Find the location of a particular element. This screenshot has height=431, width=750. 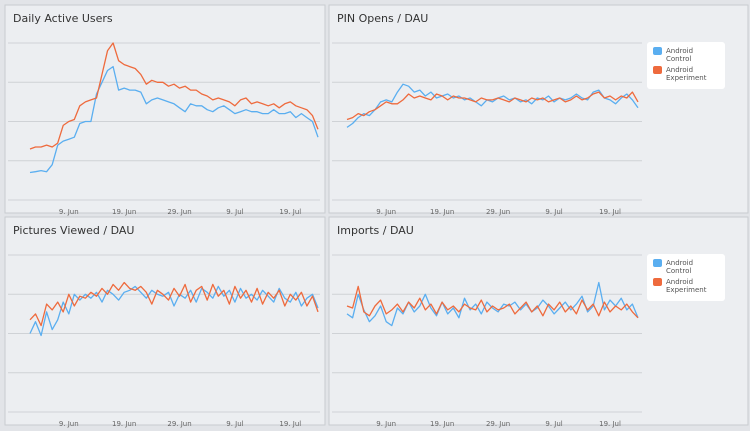

chart-title: PIN Opens / DAU is located at coordinates (382, 18).